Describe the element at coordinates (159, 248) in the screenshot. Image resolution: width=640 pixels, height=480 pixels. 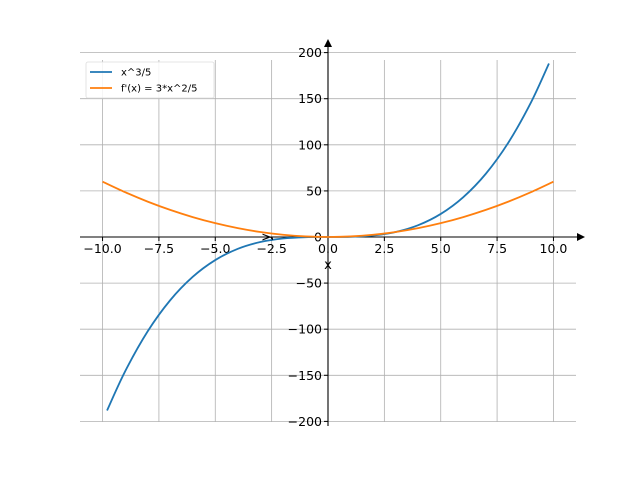
I see `x-tick-label: −7.5` at that location.